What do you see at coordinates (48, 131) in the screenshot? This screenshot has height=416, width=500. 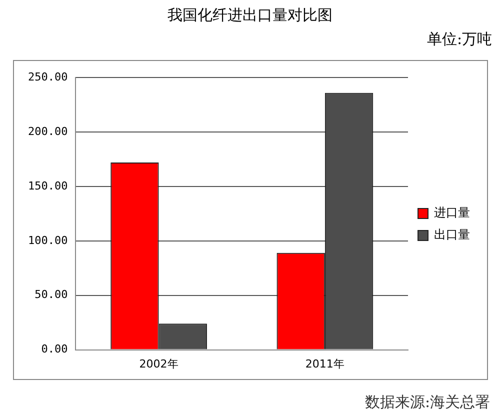 I see `y-tick-label: 200.00` at bounding box center [48, 131].